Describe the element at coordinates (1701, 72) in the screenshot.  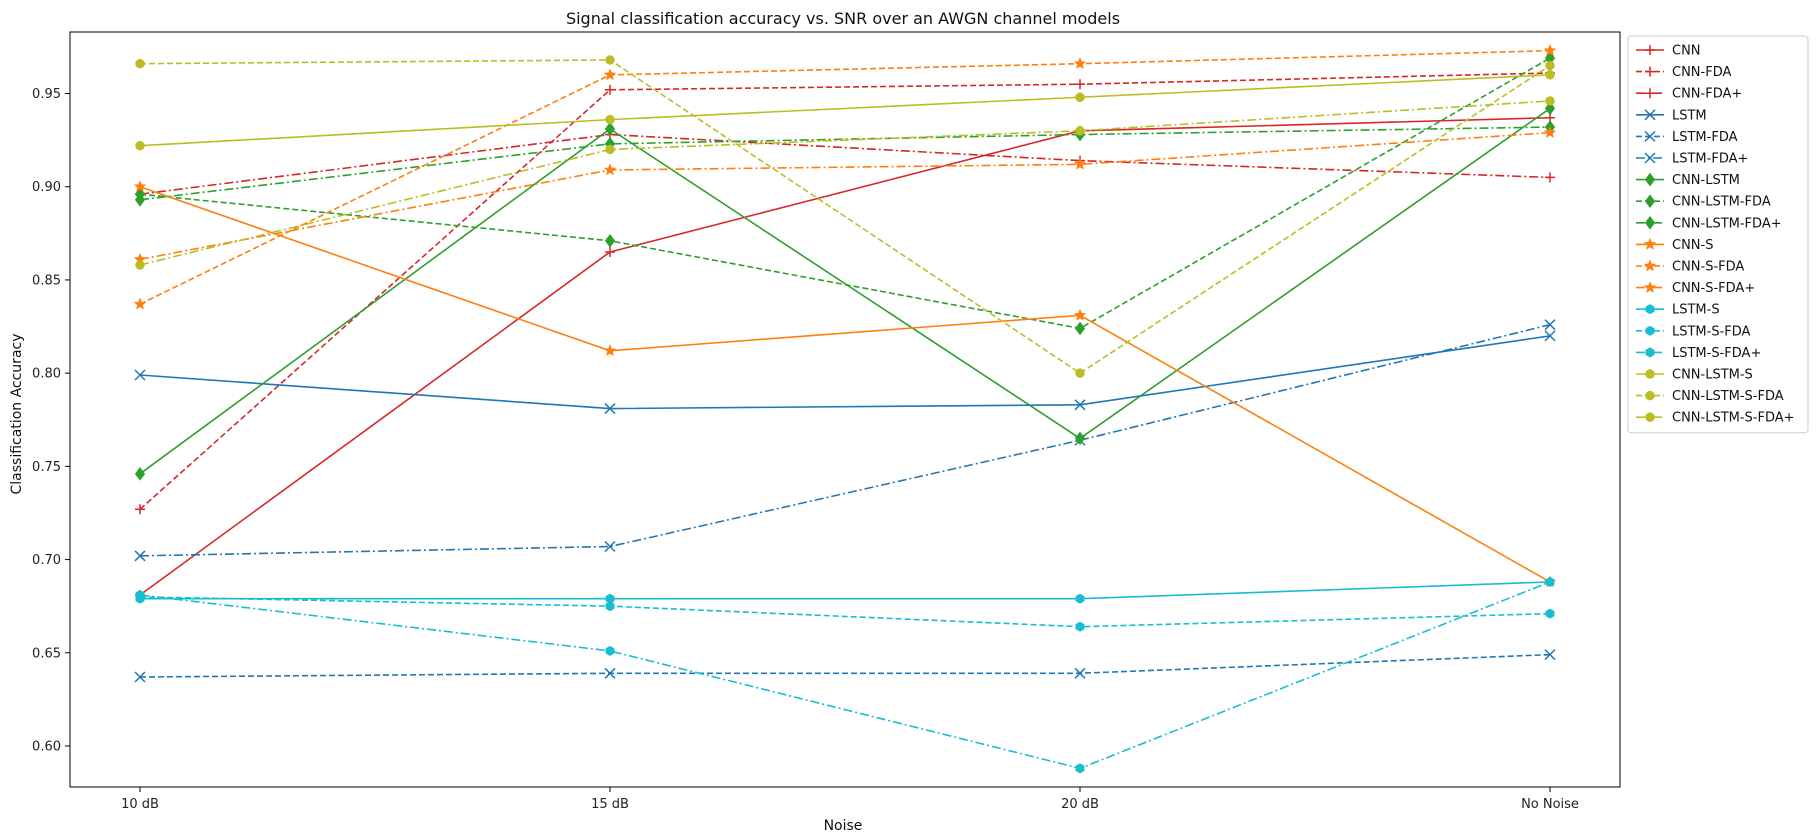
I see `legend-label: CNN-FDA` at that location.